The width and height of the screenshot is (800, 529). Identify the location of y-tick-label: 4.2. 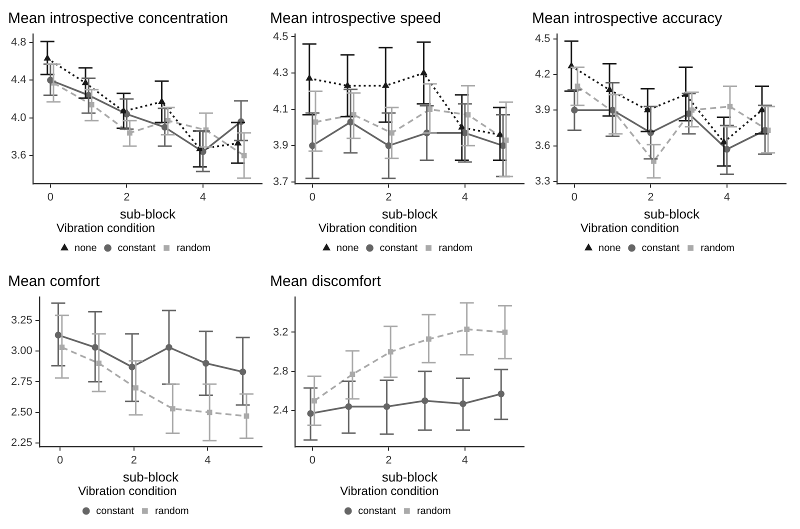
(542, 74).